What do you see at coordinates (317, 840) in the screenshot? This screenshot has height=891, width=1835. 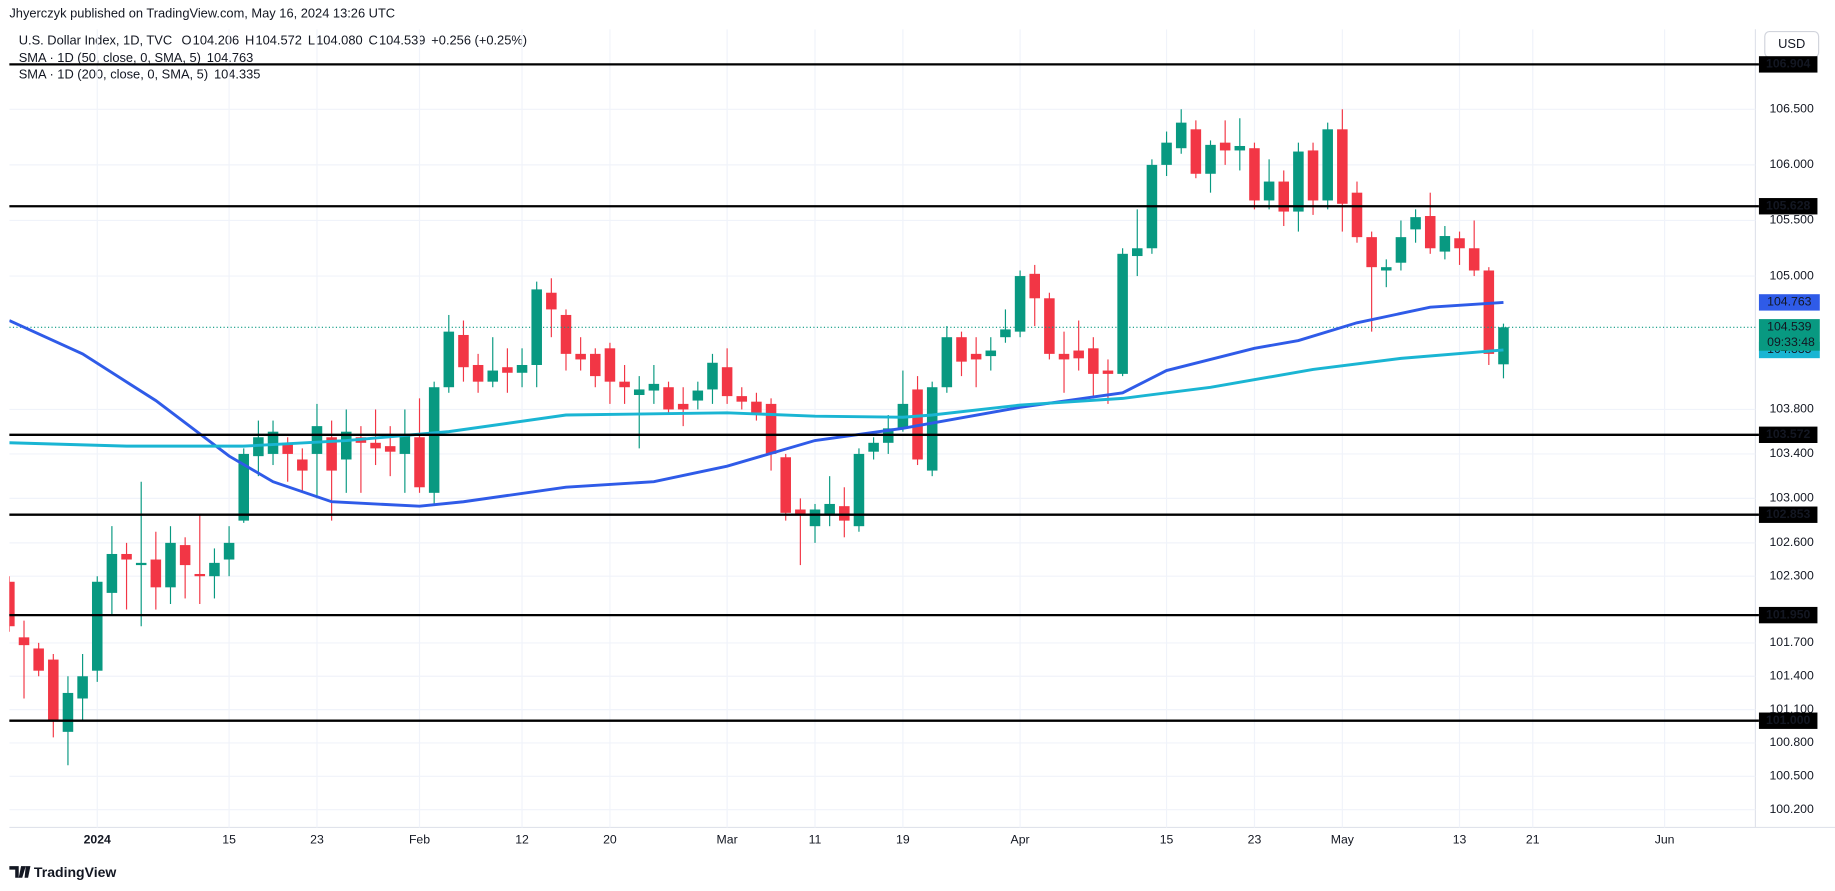 I see `x-tick-label: 23` at bounding box center [317, 840].